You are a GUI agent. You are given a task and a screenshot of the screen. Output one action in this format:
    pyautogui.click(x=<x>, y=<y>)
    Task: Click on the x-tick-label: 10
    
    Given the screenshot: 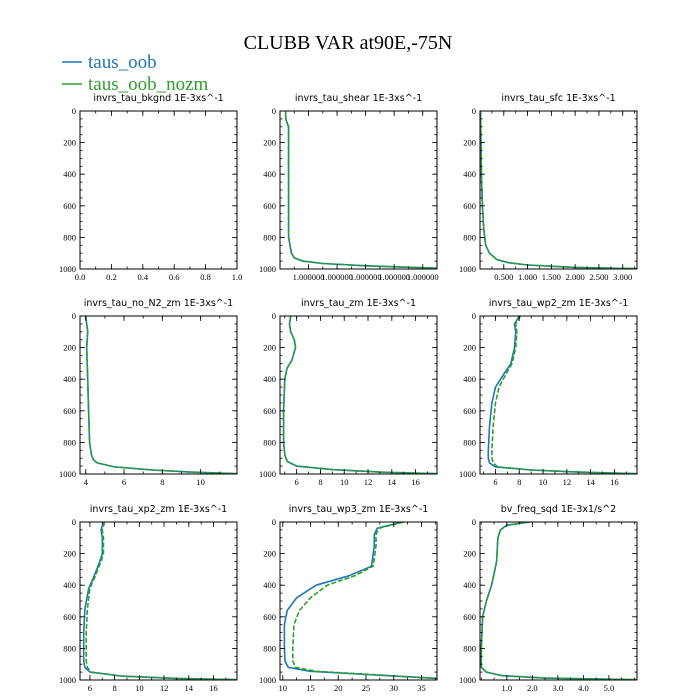 What is the action you would take?
    pyautogui.click(x=139, y=688)
    